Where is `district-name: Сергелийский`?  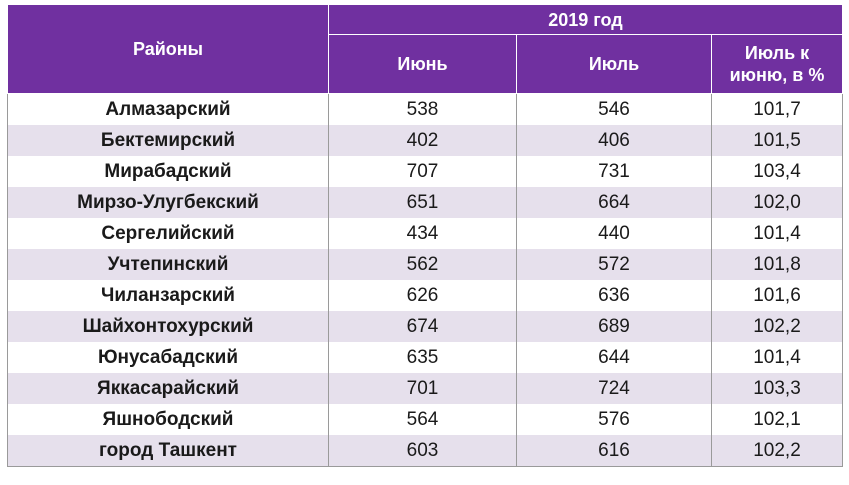 district-name: Сергелийский is located at coordinates (168, 233).